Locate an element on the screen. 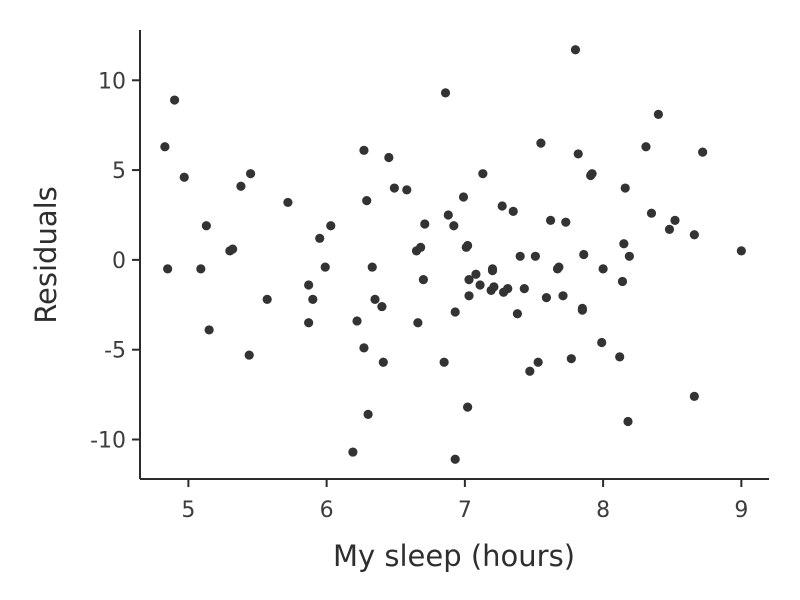  y-tick-label: 10 is located at coordinates (112, 81).